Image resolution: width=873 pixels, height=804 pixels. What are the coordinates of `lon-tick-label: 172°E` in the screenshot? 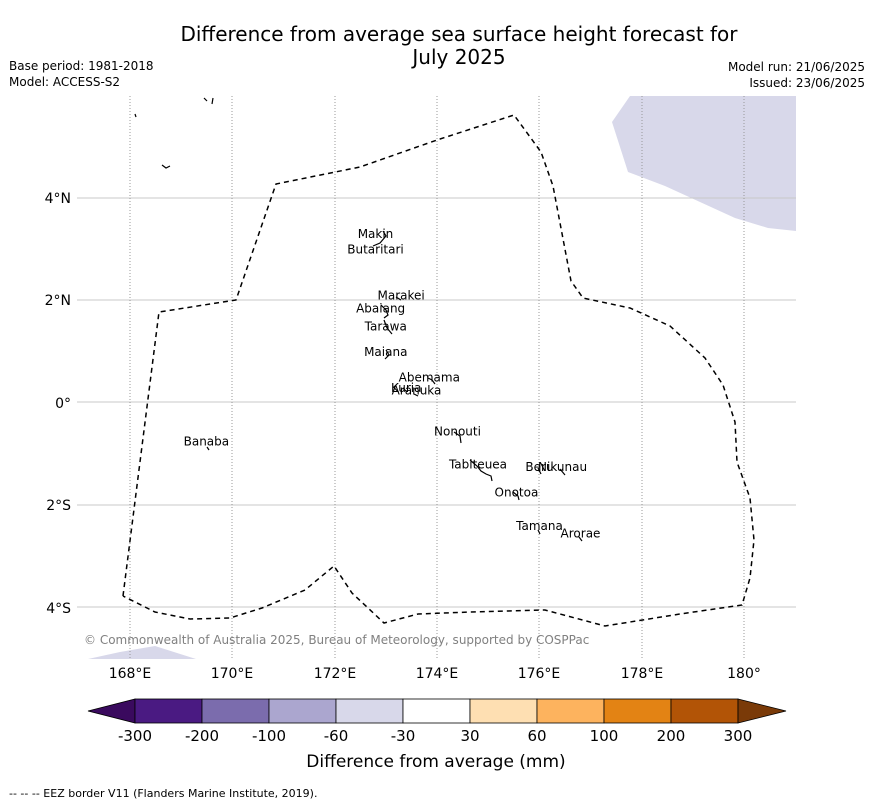 It's located at (335, 674).